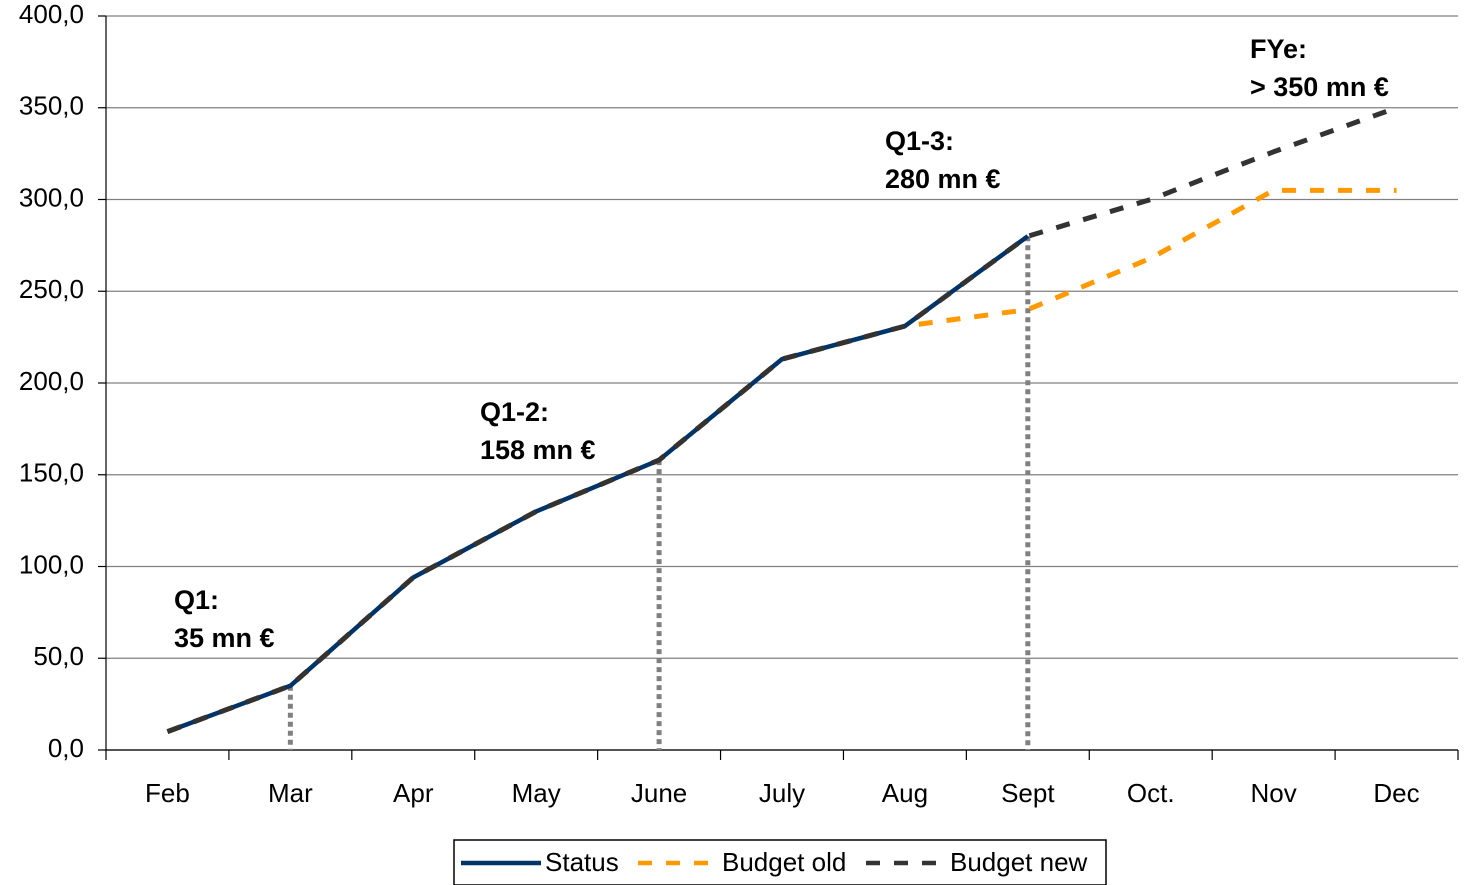  Describe the element at coordinates (51, 381) in the screenshot. I see `y-tick-label: 200,0` at that location.